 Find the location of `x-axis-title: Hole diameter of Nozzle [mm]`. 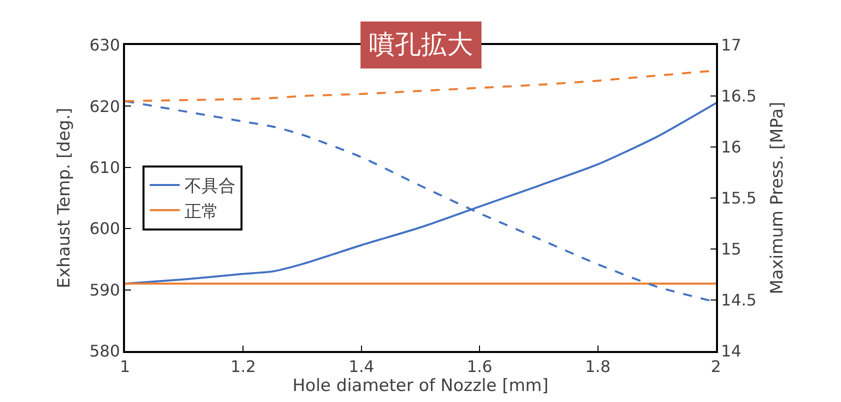

x-axis-title: Hole diameter of Nozzle [mm] is located at coordinates (420, 386).